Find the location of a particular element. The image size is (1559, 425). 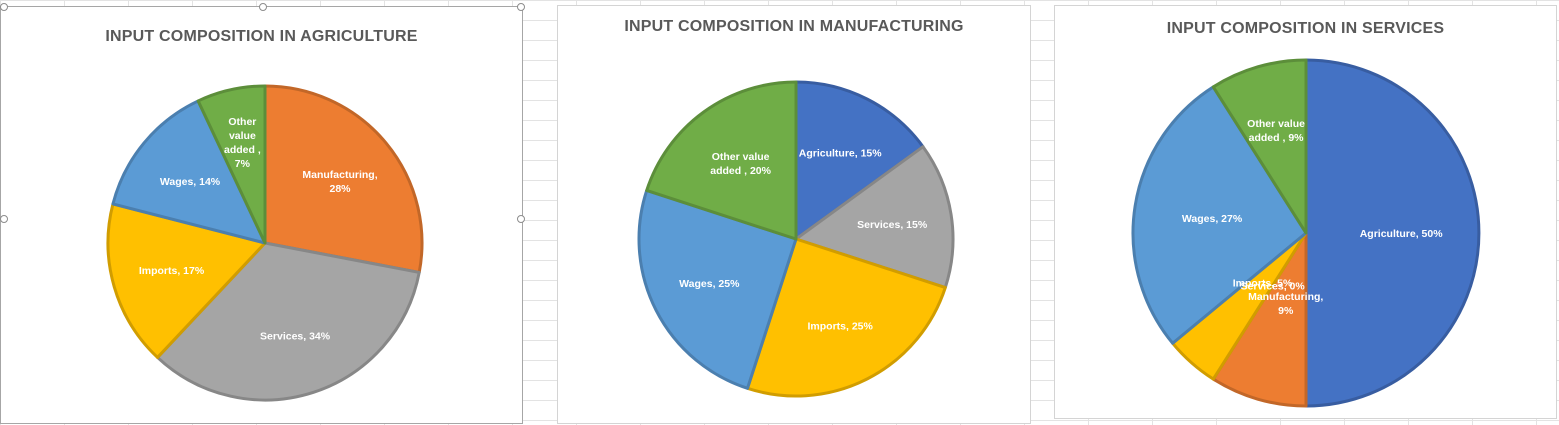

resize-handle-middle-right is located at coordinates (521, 219).